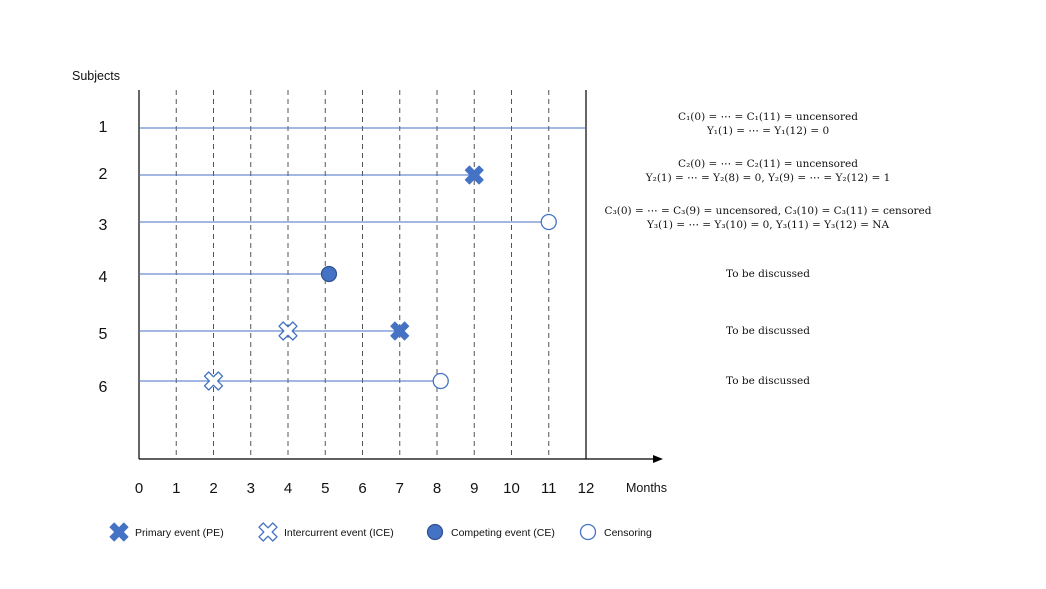  What do you see at coordinates (213, 488) in the screenshot?
I see `month-tick-label: 2` at bounding box center [213, 488].